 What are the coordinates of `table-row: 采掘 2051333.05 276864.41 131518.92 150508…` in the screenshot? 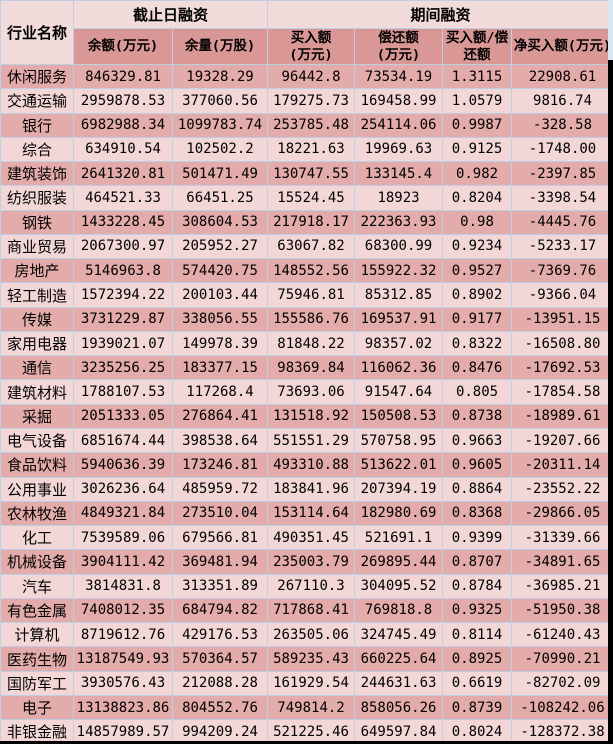 It's located at (306, 416).